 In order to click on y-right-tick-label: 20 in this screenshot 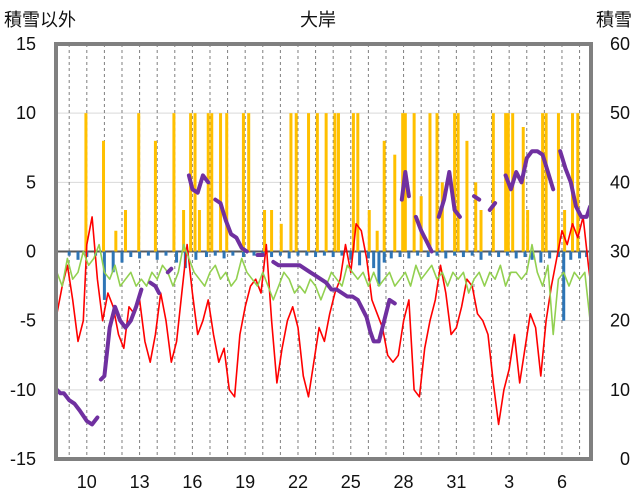, I will do `click(620, 321)`.